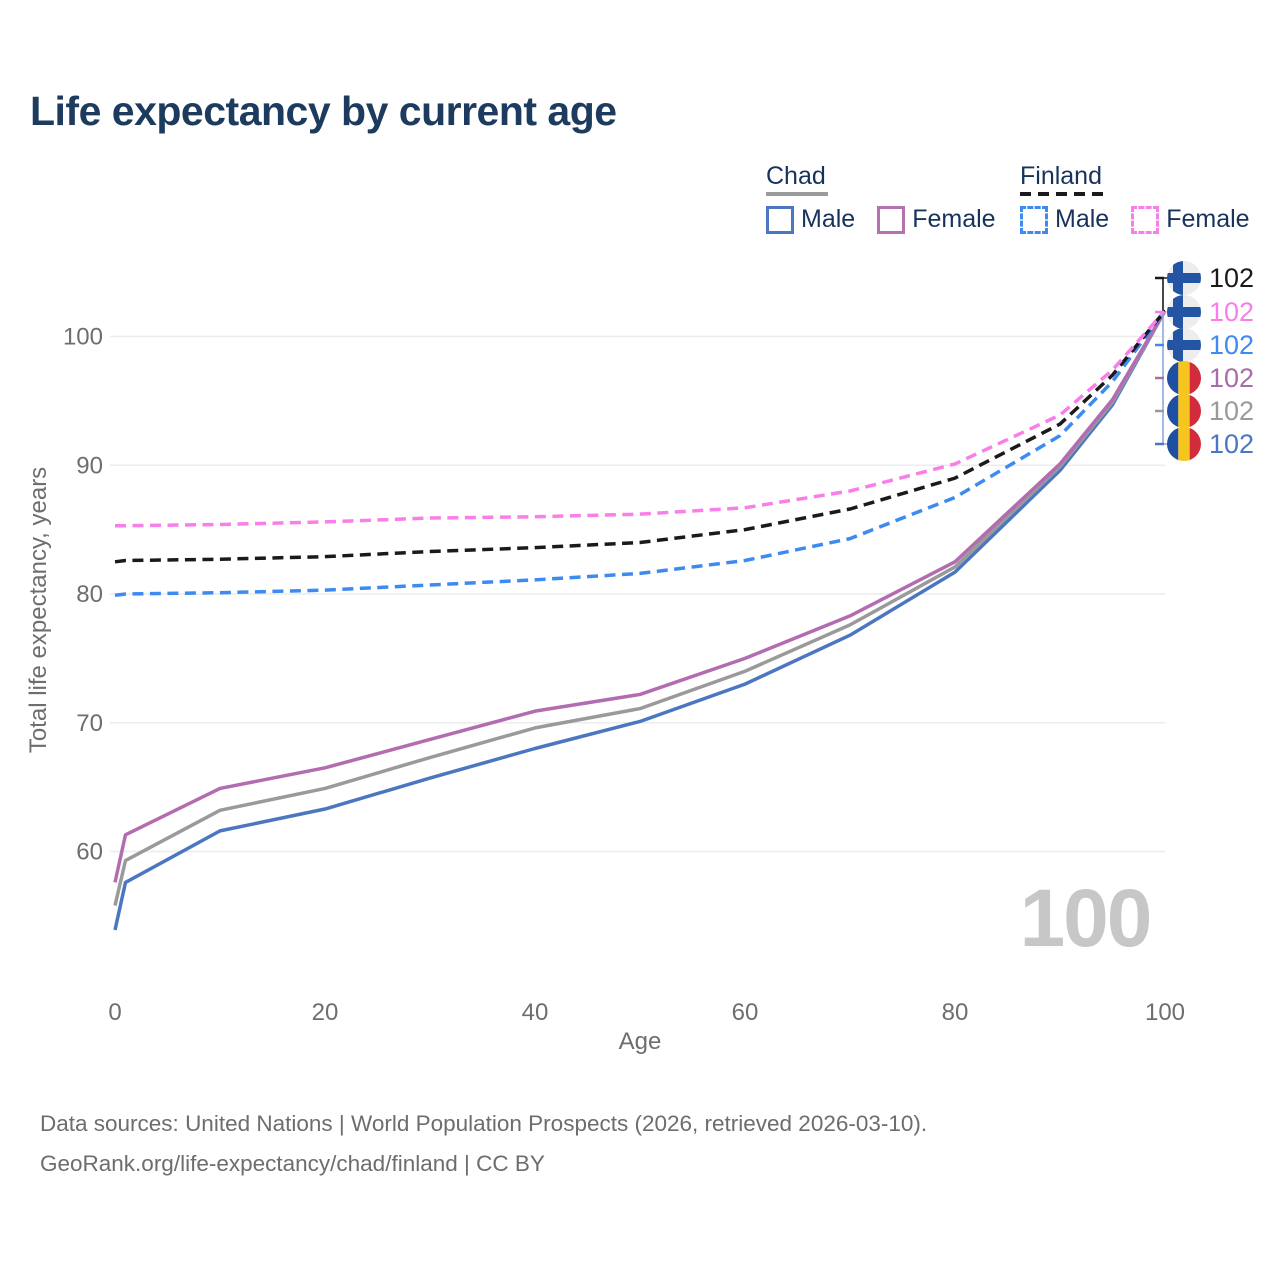 The height and width of the screenshot is (1280, 1280). What do you see at coordinates (1165, 1012) in the screenshot?
I see `x-tick-100: 100` at bounding box center [1165, 1012].